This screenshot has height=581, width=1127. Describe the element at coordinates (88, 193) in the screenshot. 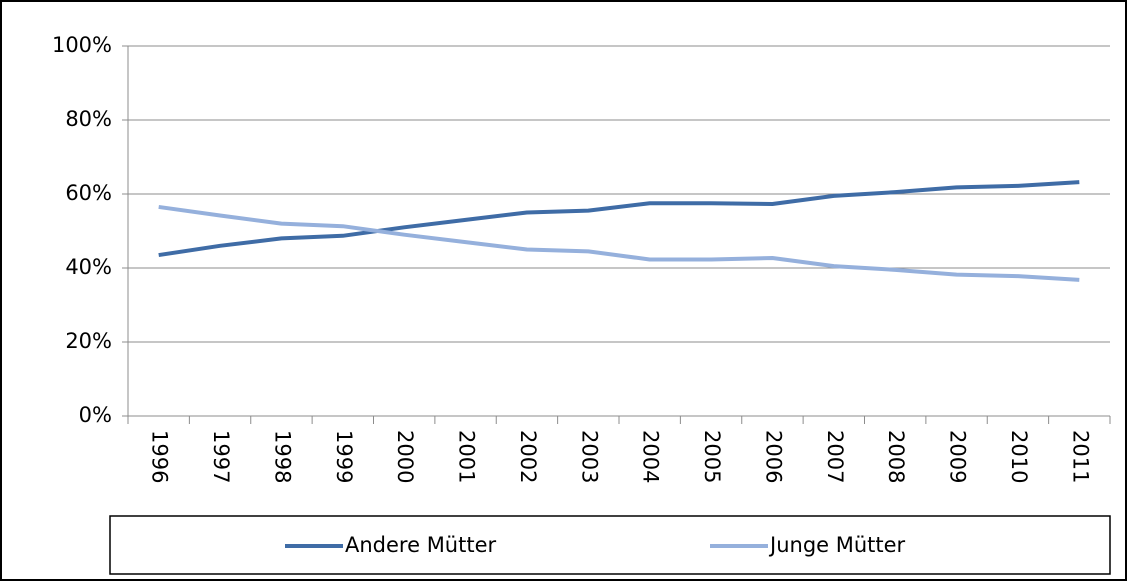

I see `y-tick-label: 60%` at that location.